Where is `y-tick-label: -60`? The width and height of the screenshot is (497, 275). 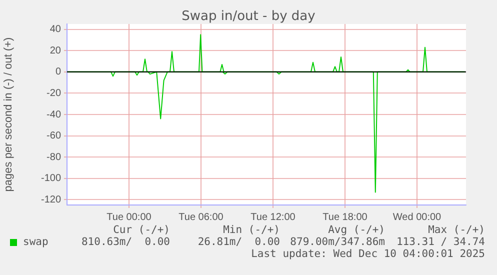 y-tick-label: -60 is located at coordinates (54, 136).